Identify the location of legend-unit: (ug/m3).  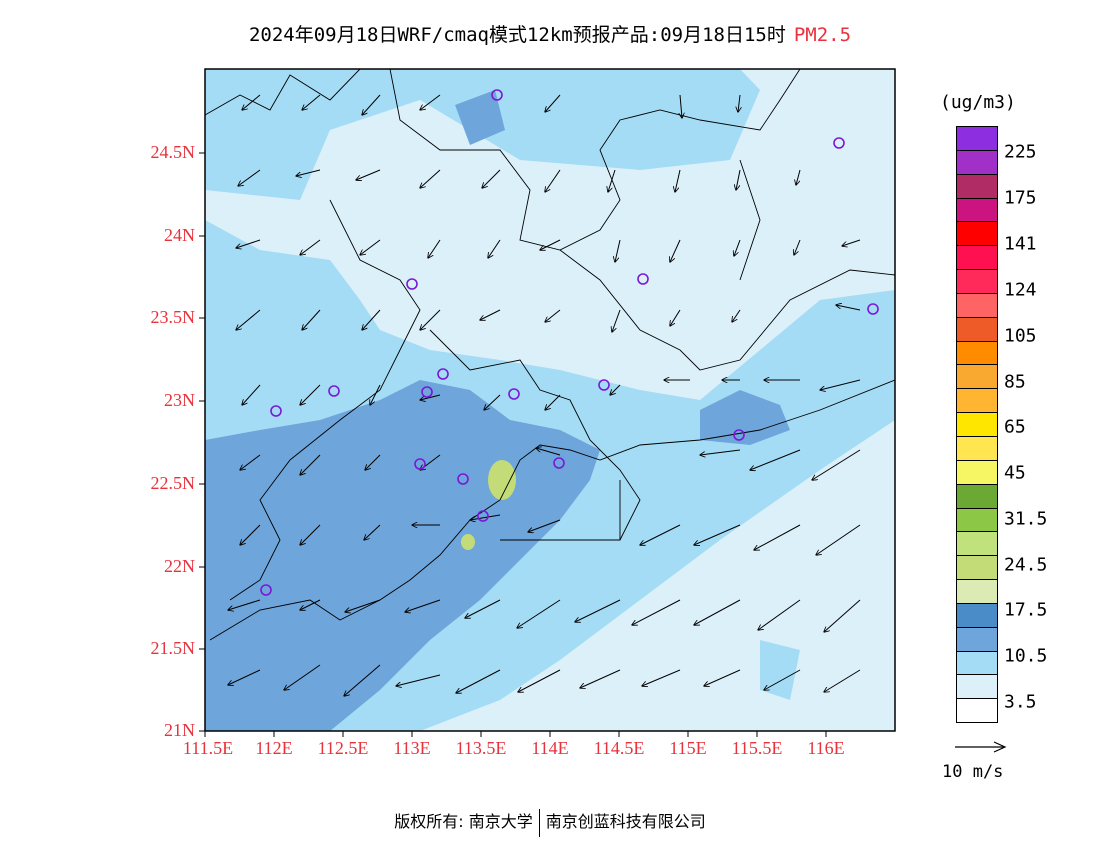
(978, 102).